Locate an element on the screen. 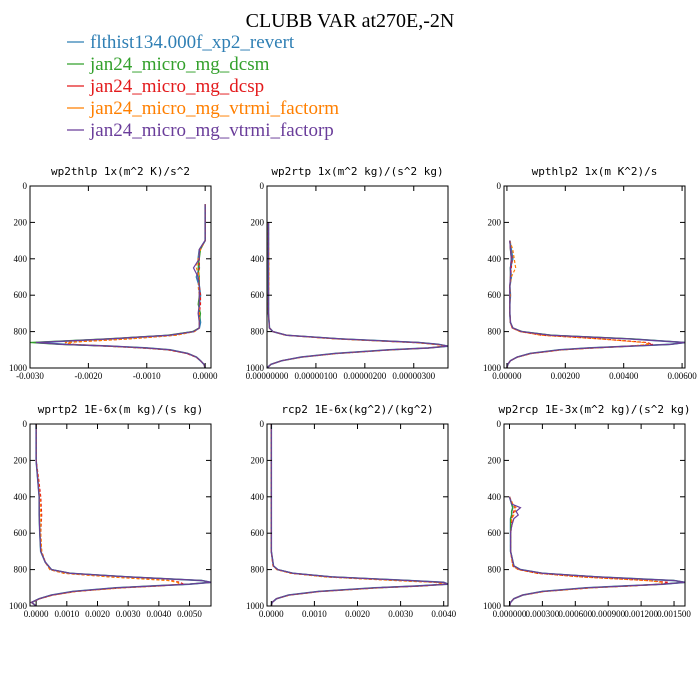 The width and height of the screenshot is (700, 700). x-tick-label: 0.000900 is located at coordinates (608, 614).